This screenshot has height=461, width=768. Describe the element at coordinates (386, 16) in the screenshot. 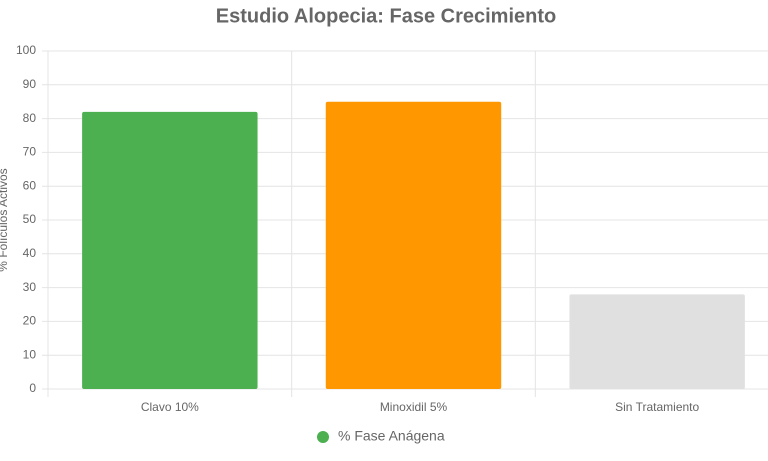

I see `chart-title: Estudio Alopecia: Fase Crecimiento` at that location.